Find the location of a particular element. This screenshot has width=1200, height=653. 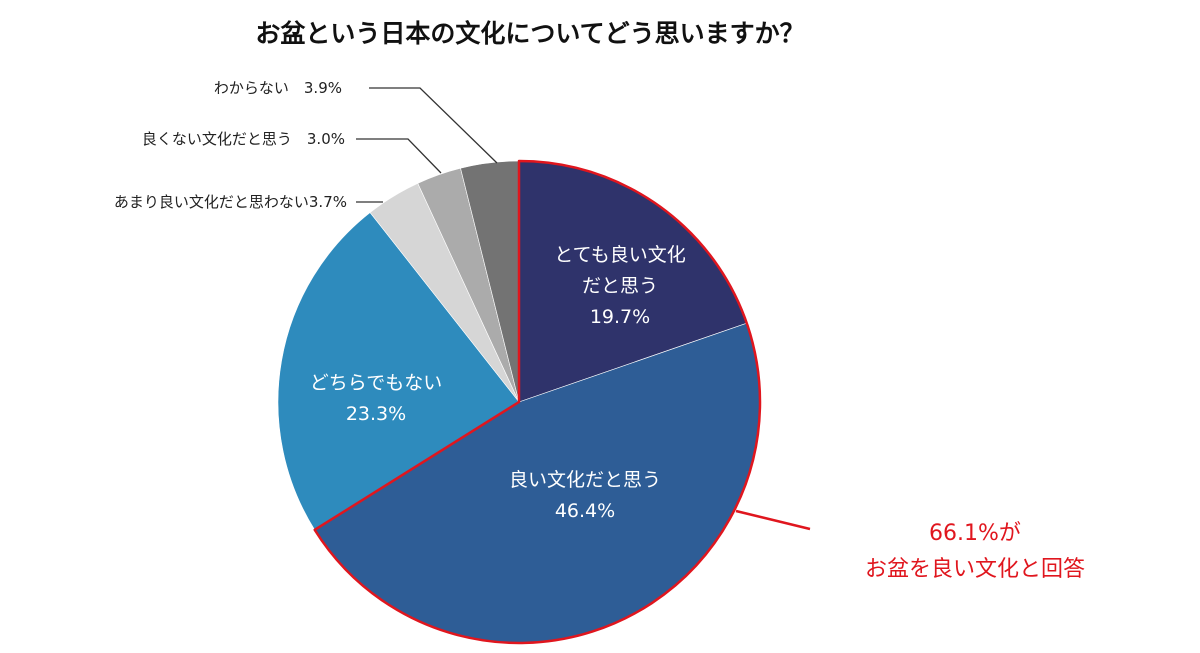

label-good-pct: 46.4% is located at coordinates (585, 511).